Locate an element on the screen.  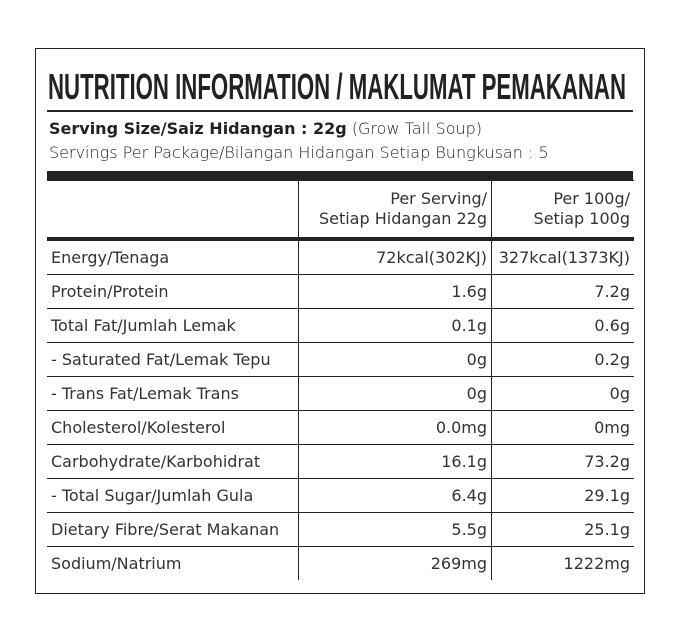
nutrient-name: Sodium/Natrium is located at coordinates (173, 563).